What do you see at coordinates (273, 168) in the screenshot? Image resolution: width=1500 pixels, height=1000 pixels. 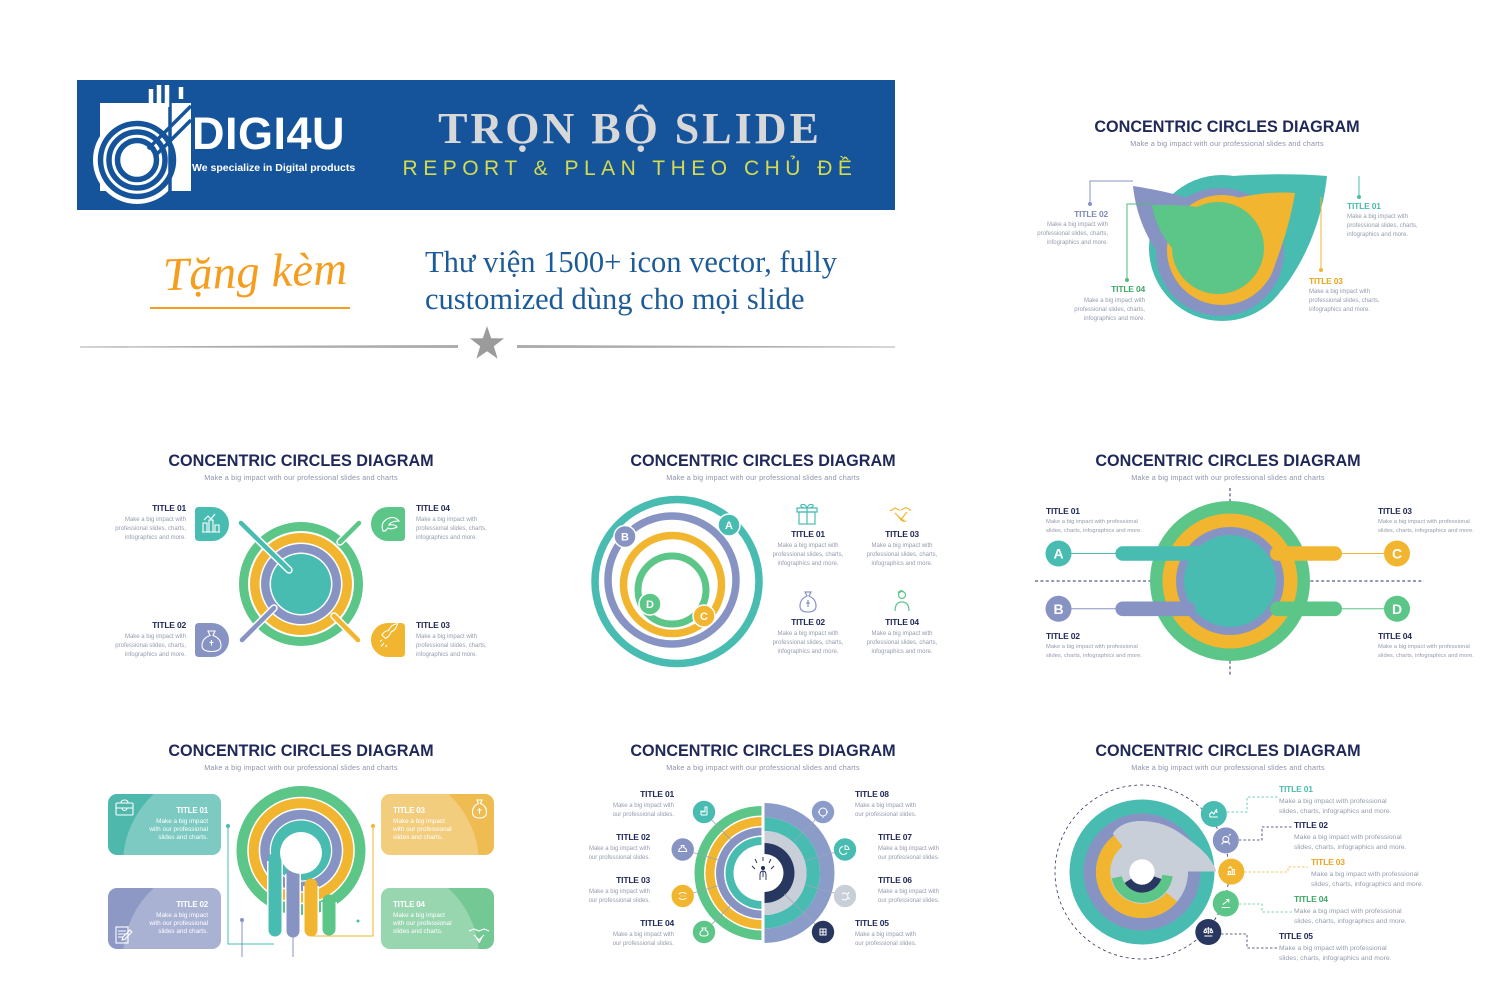 I see `svg-text:We specialize in Digital produ: We specialize in Digital products` at bounding box center [273, 168].